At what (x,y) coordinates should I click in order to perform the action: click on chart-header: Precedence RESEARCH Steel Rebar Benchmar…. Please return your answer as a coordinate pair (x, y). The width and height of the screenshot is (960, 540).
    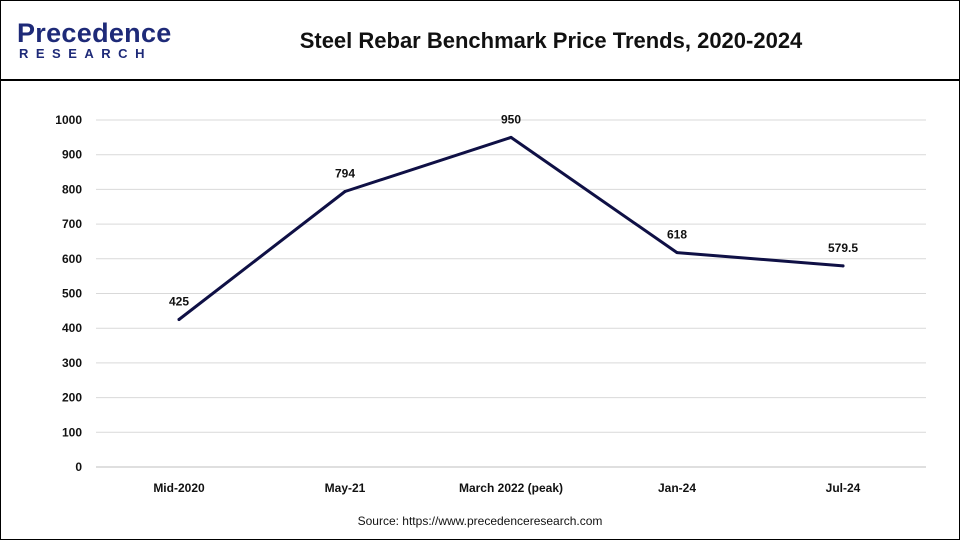
    Looking at the image, I should click on (480, 41).